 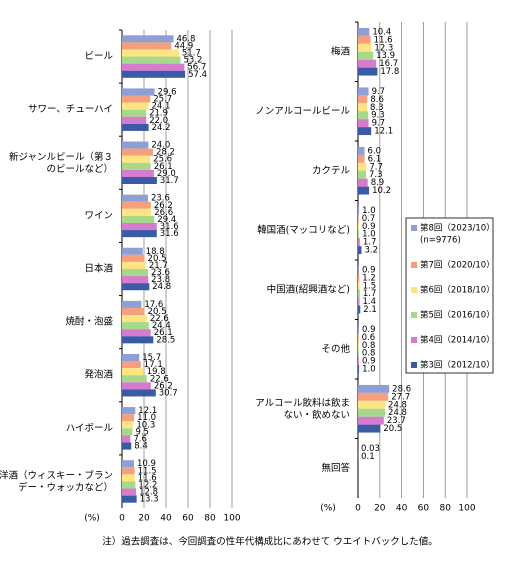 I want to click on value-label: 9.5, so click(x=142, y=432).